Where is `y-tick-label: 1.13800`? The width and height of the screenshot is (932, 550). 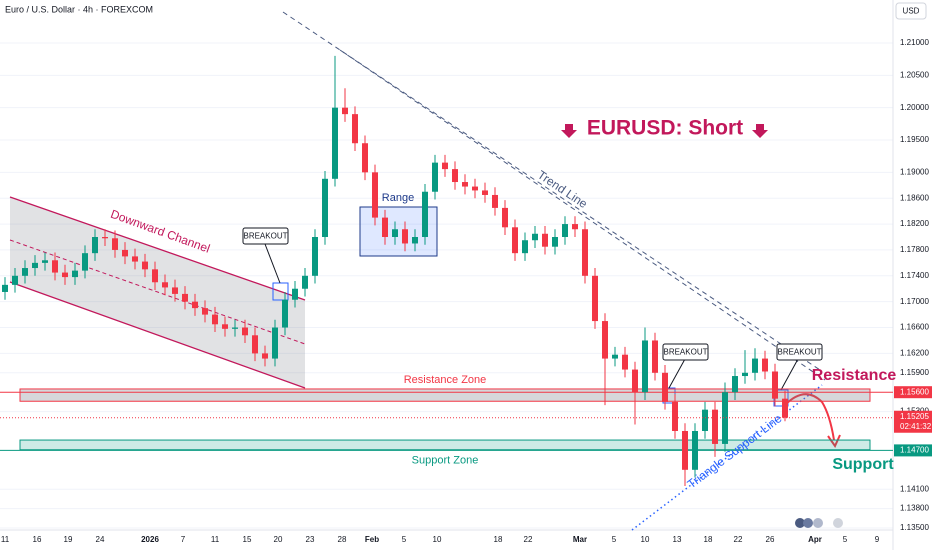
y-tick-label: 1.13800 is located at coordinates (914, 508).